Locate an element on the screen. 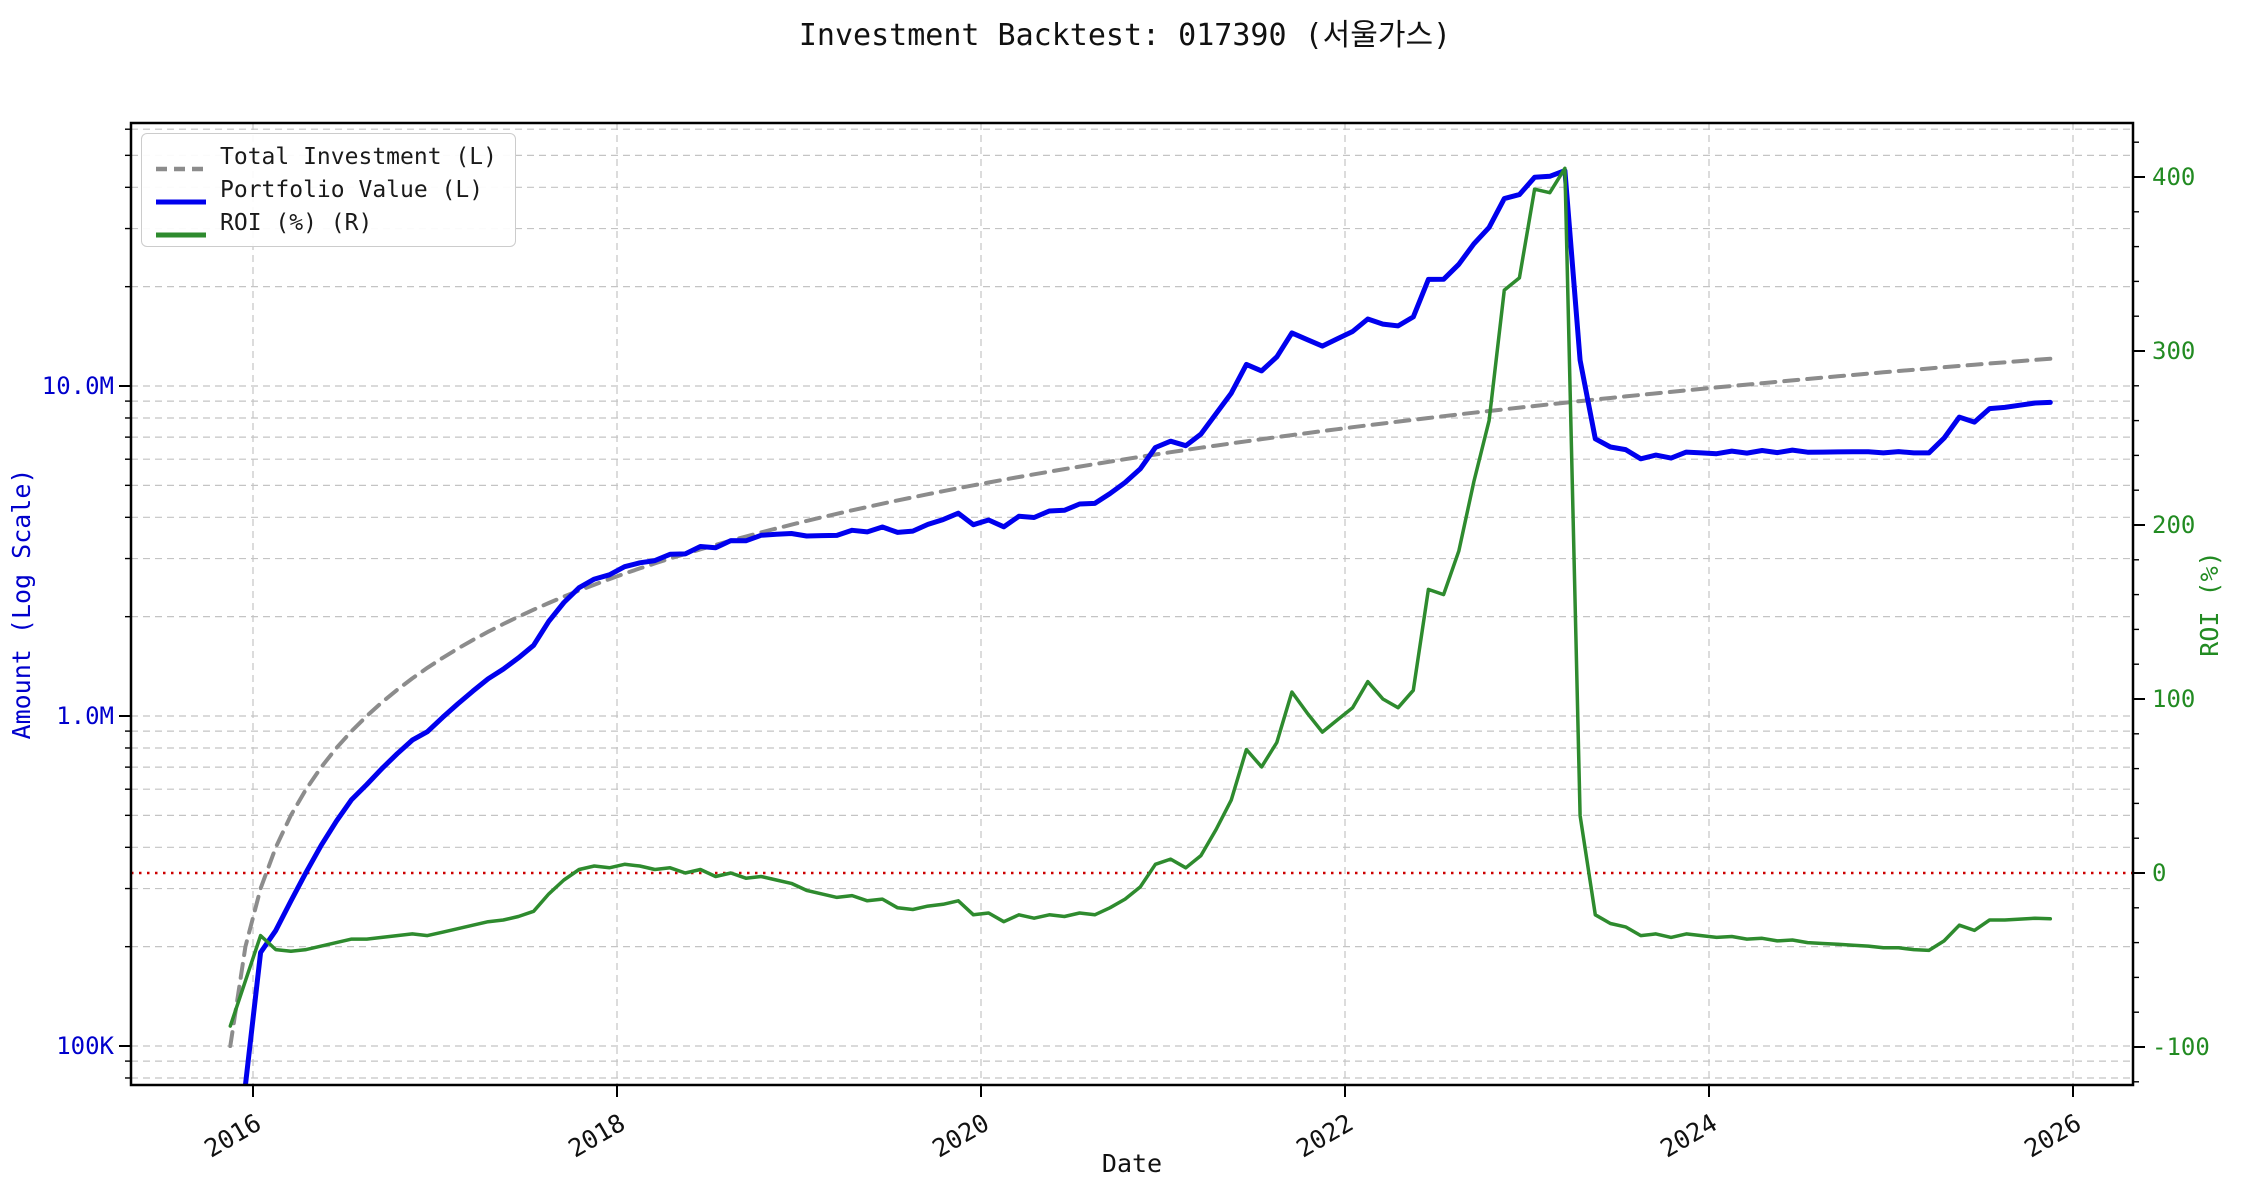  legend-label: Portfolio Value (L) is located at coordinates (352, 190).